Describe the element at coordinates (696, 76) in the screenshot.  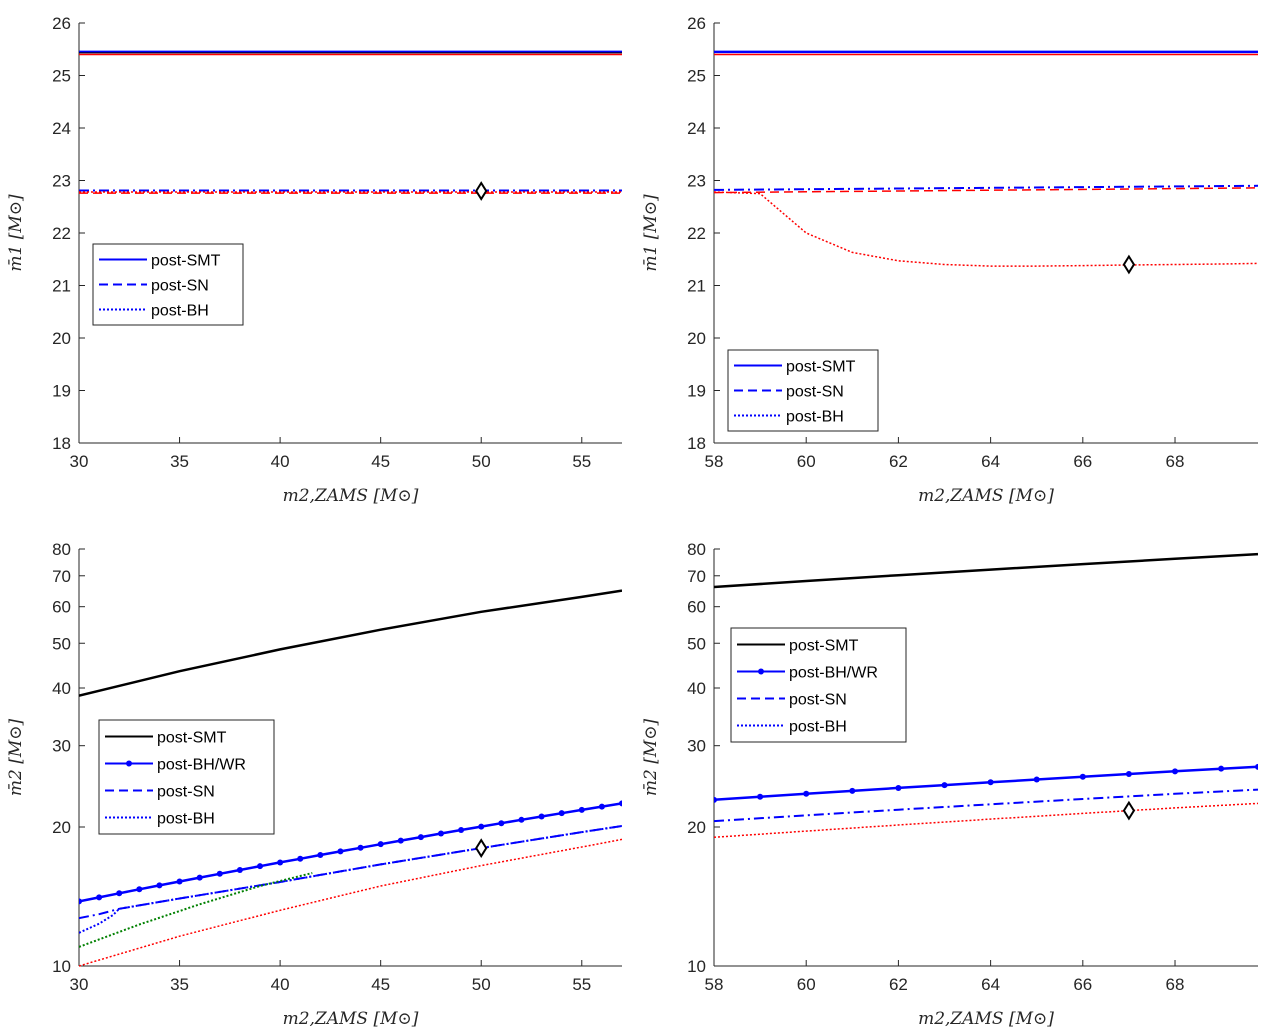
I see `y-tick-label: 25` at that location.